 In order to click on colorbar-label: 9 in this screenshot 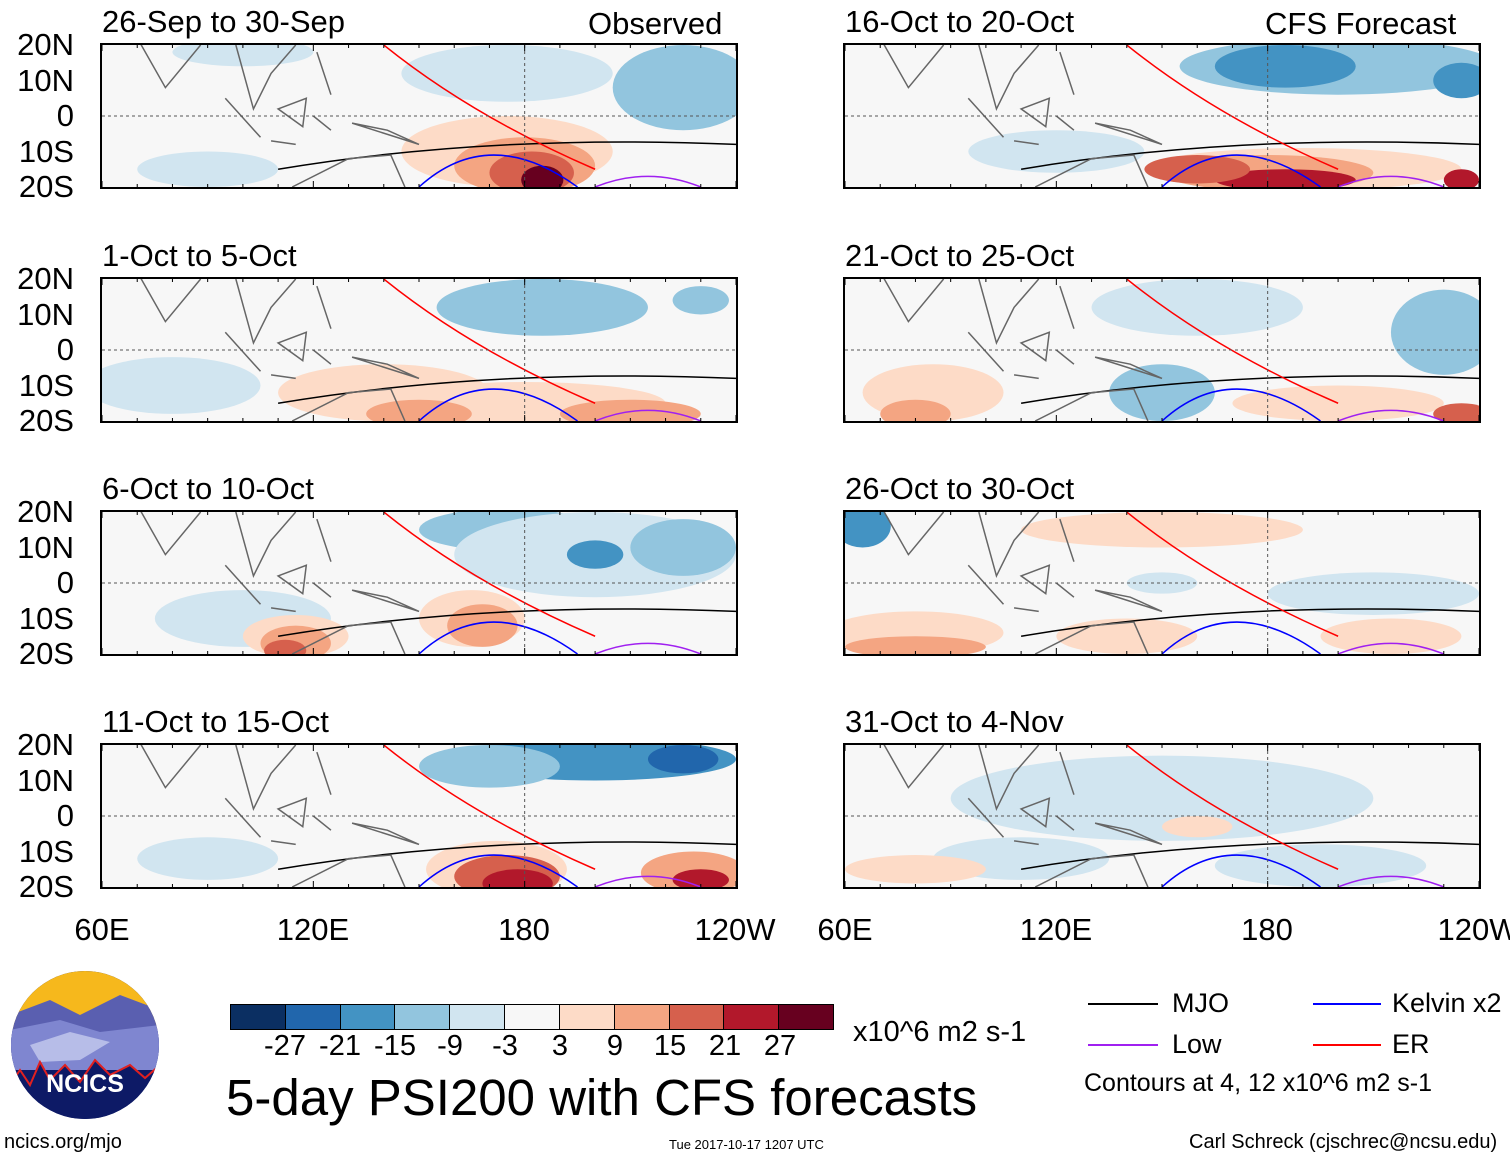, I will do `click(615, 1046)`.